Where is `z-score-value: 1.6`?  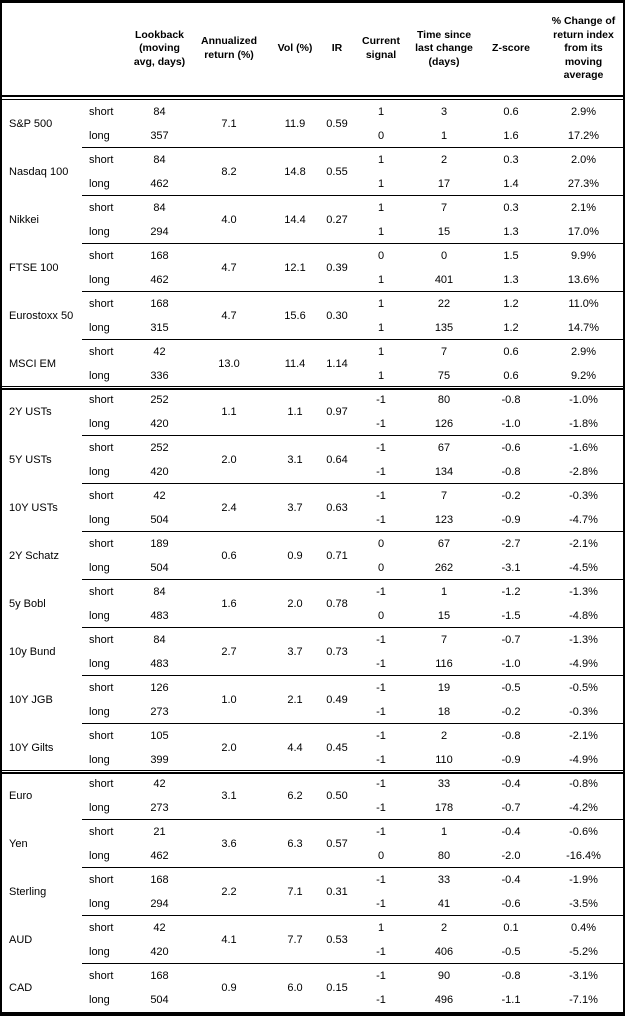
z-score-value: 1.6 is located at coordinates (511, 136).